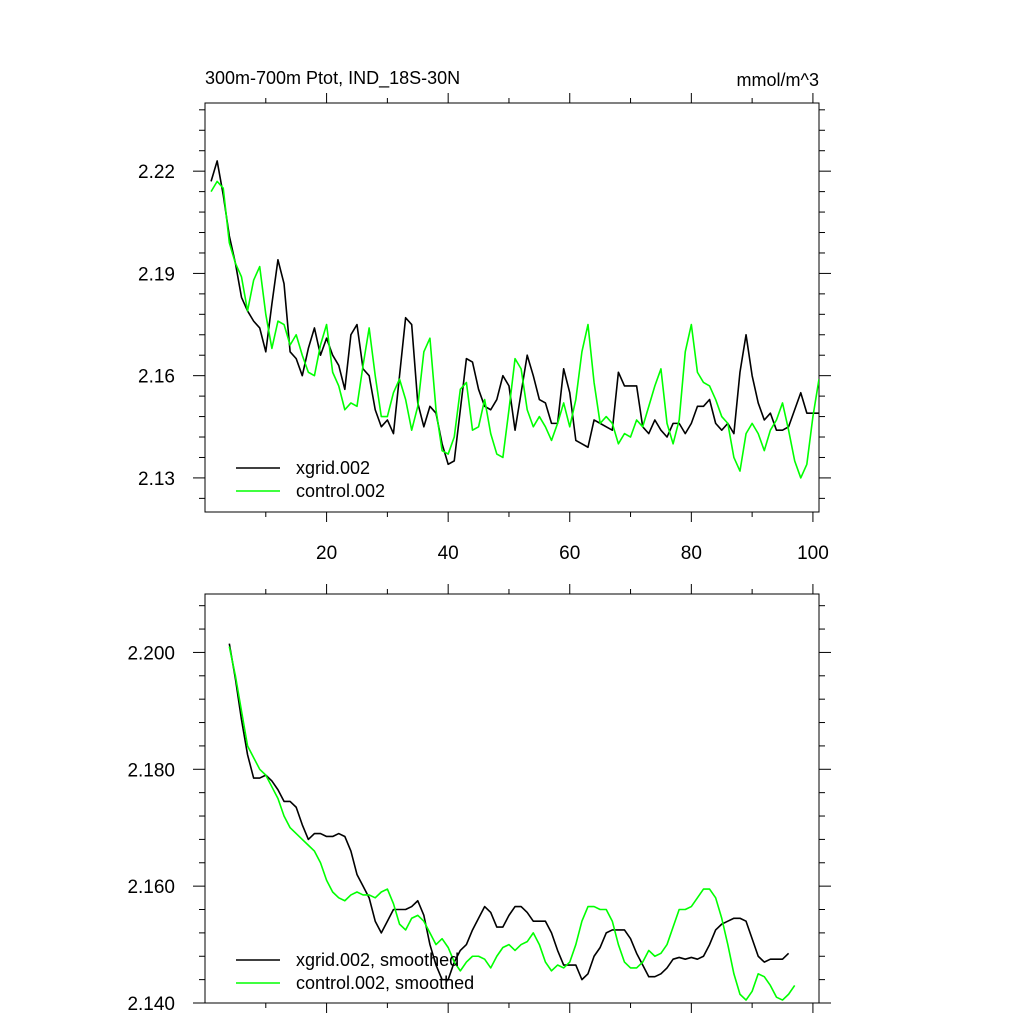  What do you see at coordinates (448, 553) in the screenshot?
I see `x-tick-label: 40` at bounding box center [448, 553].